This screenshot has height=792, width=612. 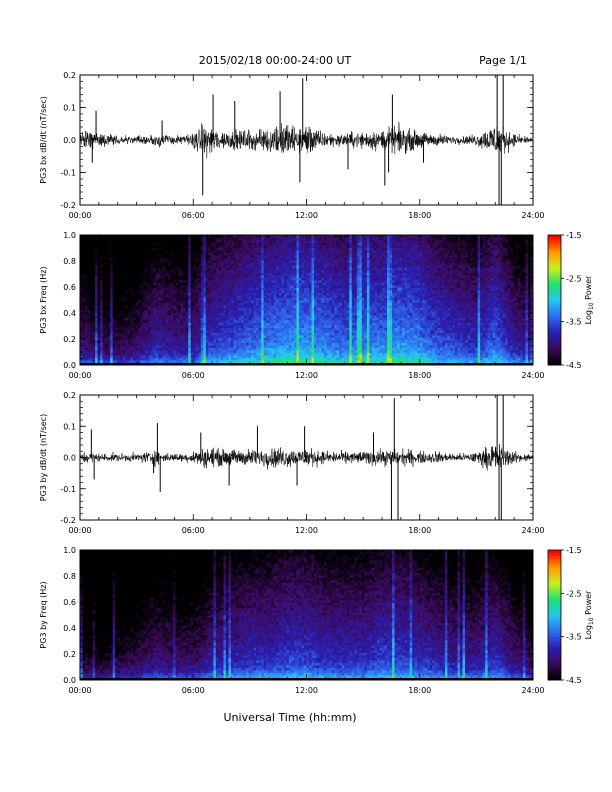 What do you see at coordinates (68, 205) in the screenshot?
I see `y-tick-label: -0.2` at bounding box center [68, 205].